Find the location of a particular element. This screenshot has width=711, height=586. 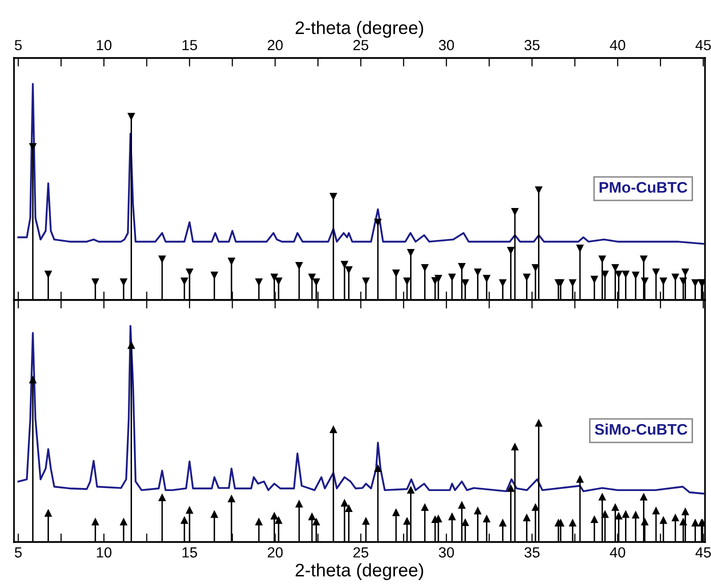

x2-tick-label: 30 is located at coordinates (446, 45).